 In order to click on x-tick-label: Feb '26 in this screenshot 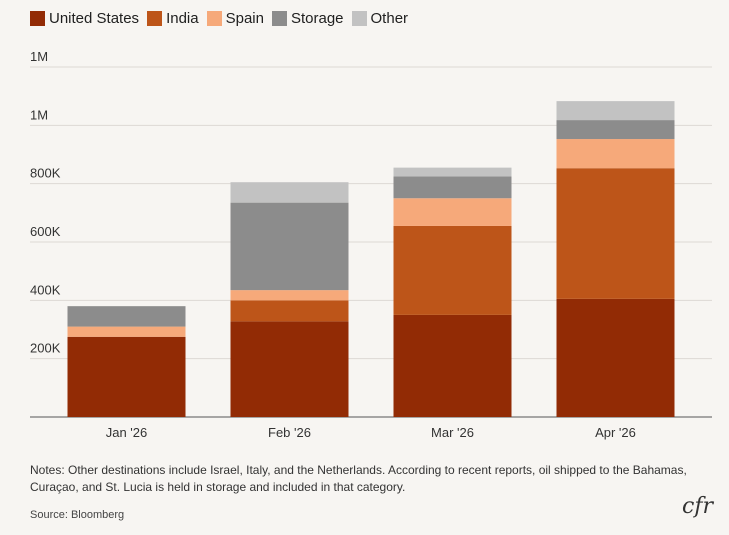, I will do `click(289, 432)`.